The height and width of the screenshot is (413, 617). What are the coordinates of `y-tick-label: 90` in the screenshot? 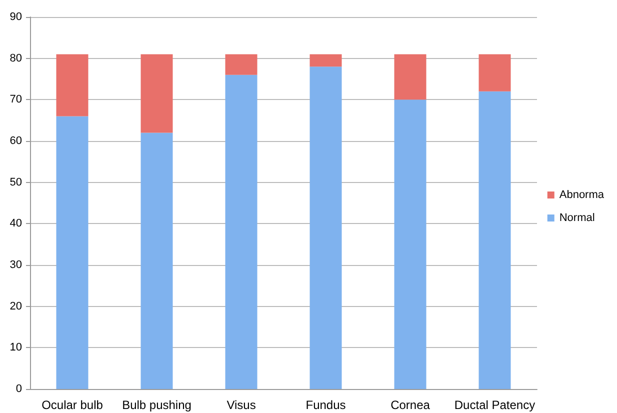 It's located at (16, 17).